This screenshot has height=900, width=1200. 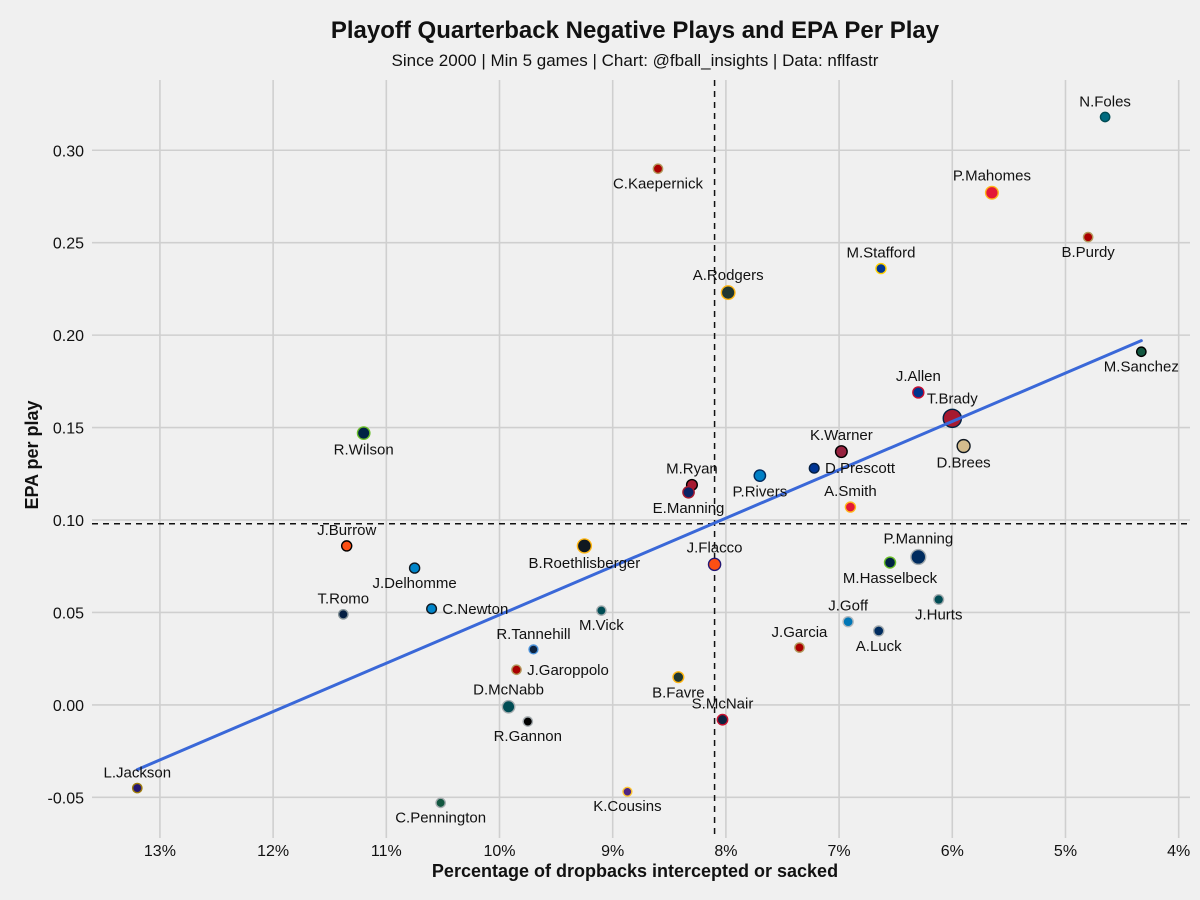 What do you see at coordinates (66, 475) in the screenshot?
I see `y-axis-ticks: -0.05 0.00 0.05 0.10 0.15 0.20 0.25 0.30` at bounding box center [66, 475].